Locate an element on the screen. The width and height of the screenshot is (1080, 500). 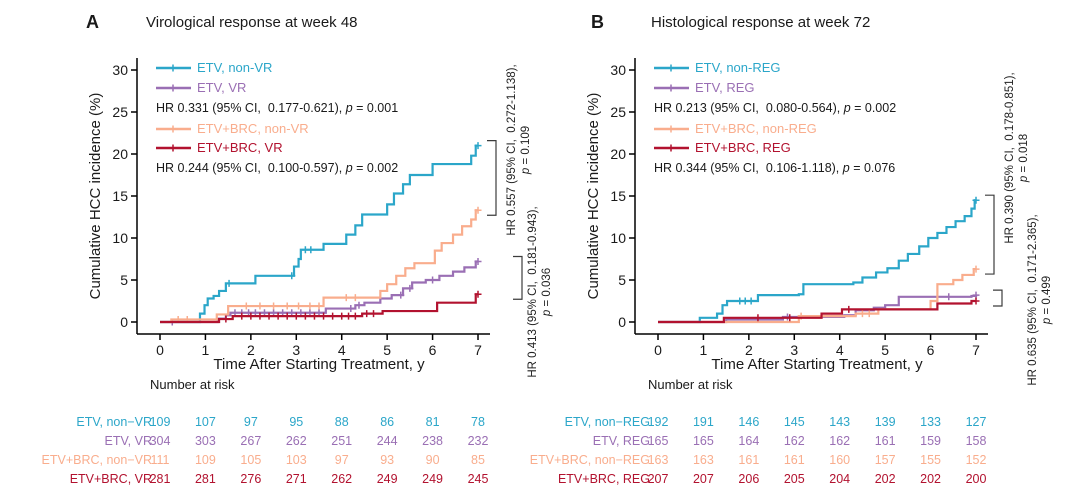
x-tick-label: 1 is located at coordinates (704, 350).